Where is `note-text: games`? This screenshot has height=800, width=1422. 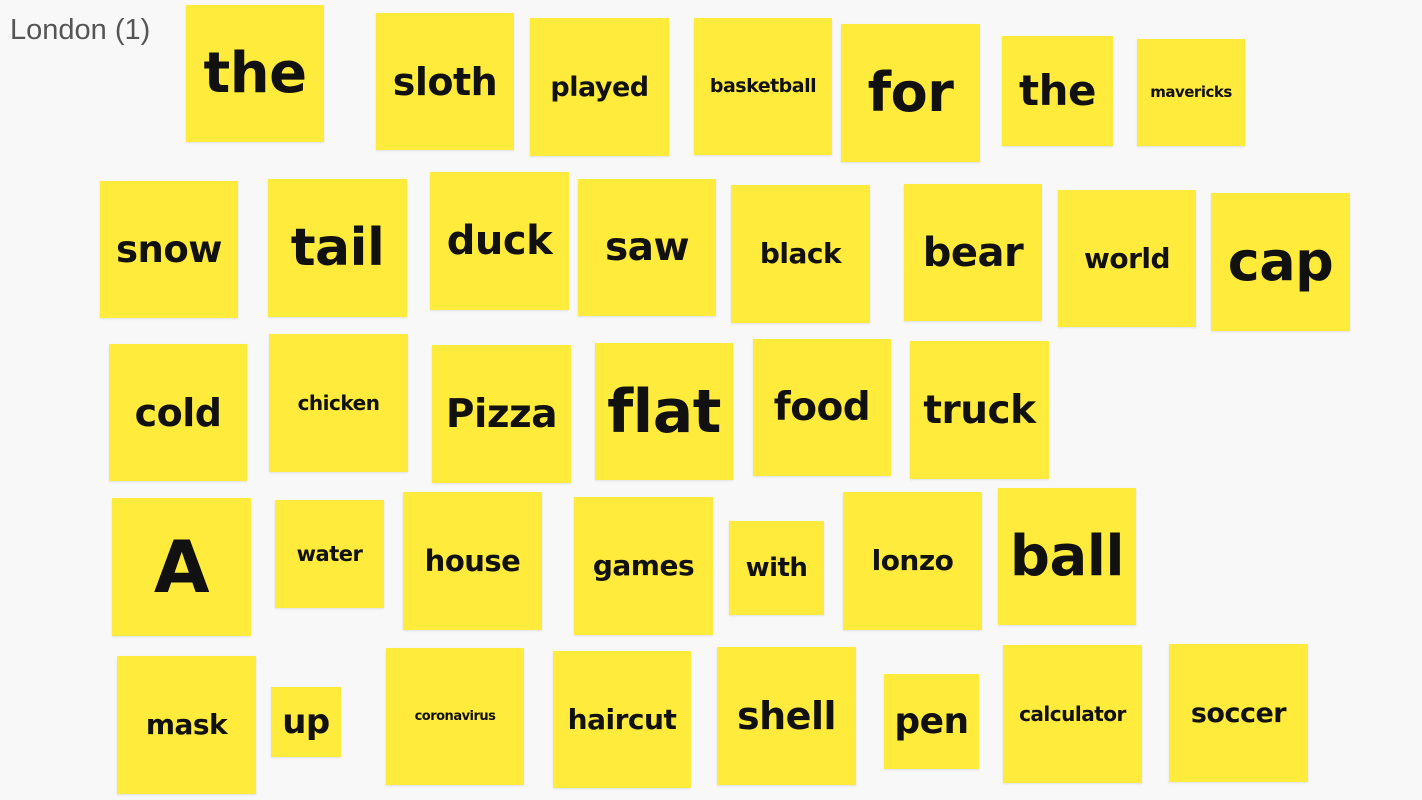 note-text: games is located at coordinates (643, 565).